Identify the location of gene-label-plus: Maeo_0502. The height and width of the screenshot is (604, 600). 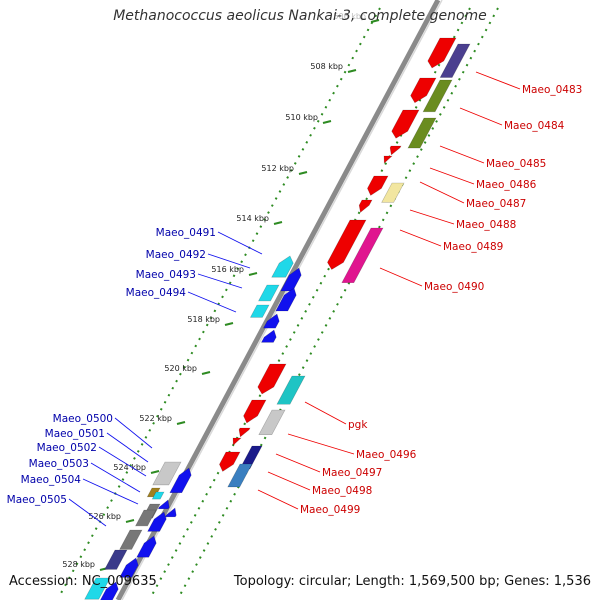
(67, 448).